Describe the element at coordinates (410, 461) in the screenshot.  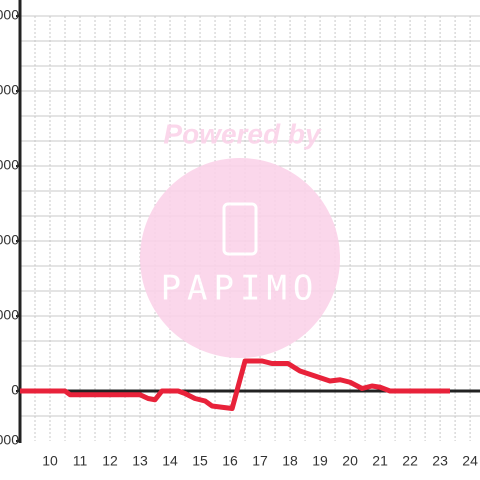
I see `x-tick-label: 22` at that location.